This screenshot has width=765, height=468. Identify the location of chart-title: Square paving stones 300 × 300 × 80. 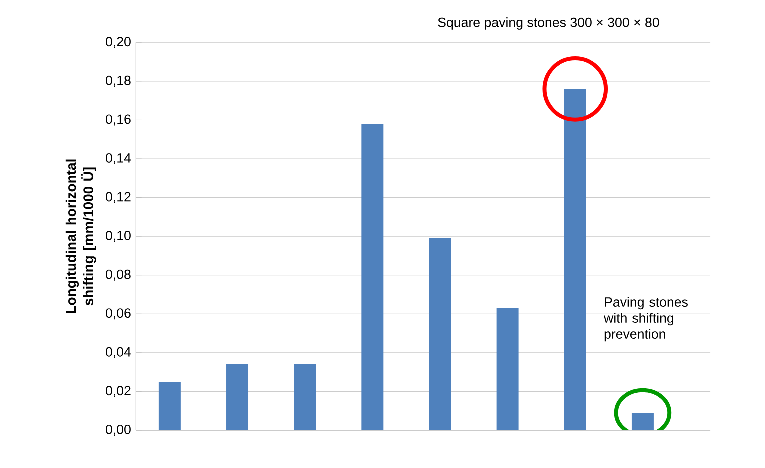
(549, 24).